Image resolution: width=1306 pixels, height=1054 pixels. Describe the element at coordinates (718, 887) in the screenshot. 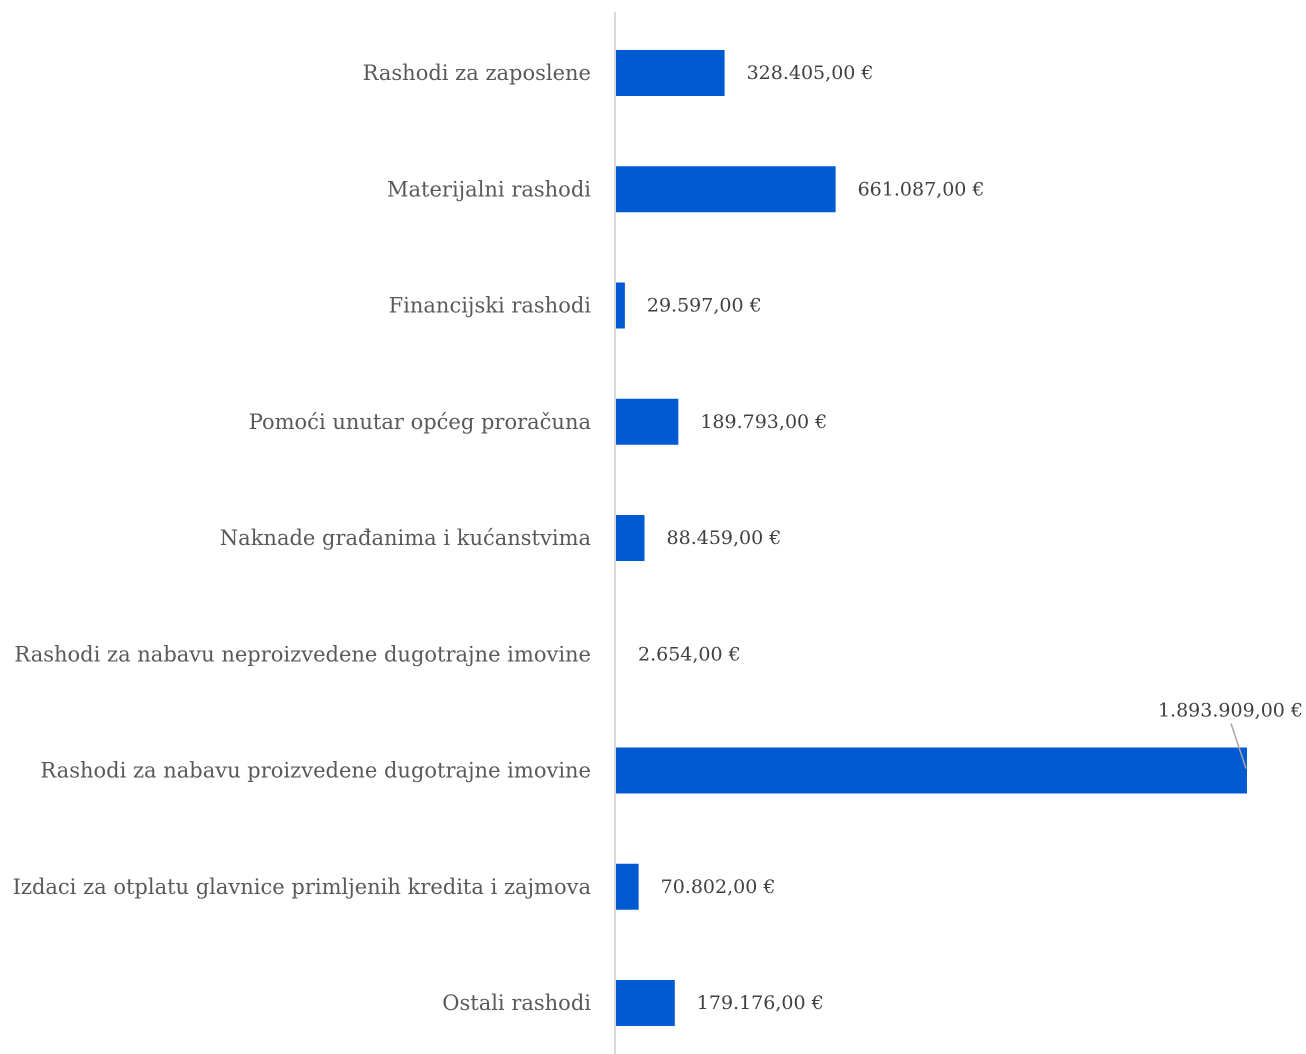

I see `value-label: 70.802,00 €` at that location.